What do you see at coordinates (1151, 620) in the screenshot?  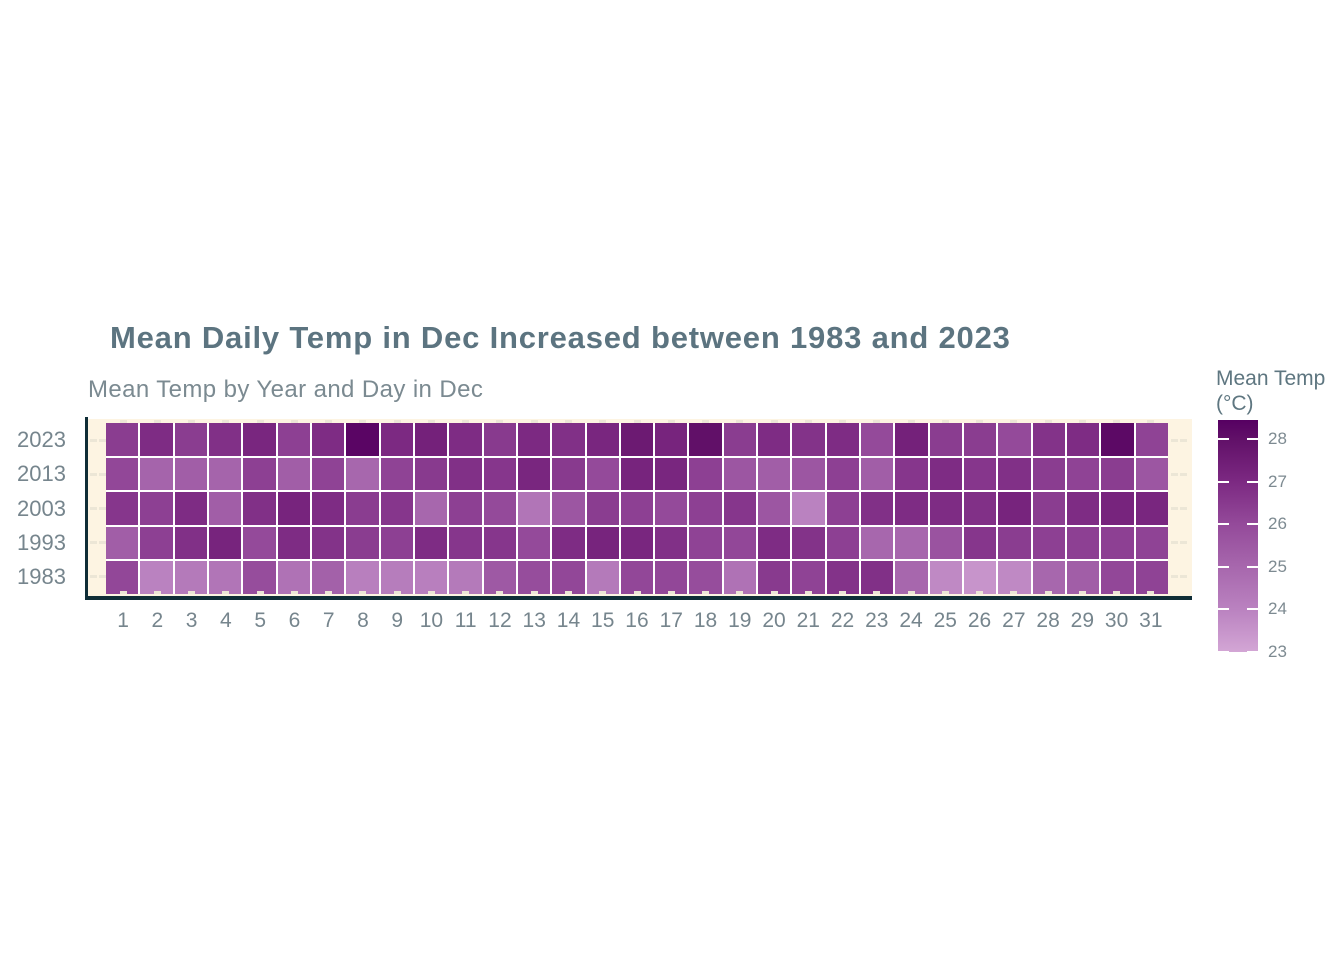 I see `x-axis-label: 31` at bounding box center [1151, 620].